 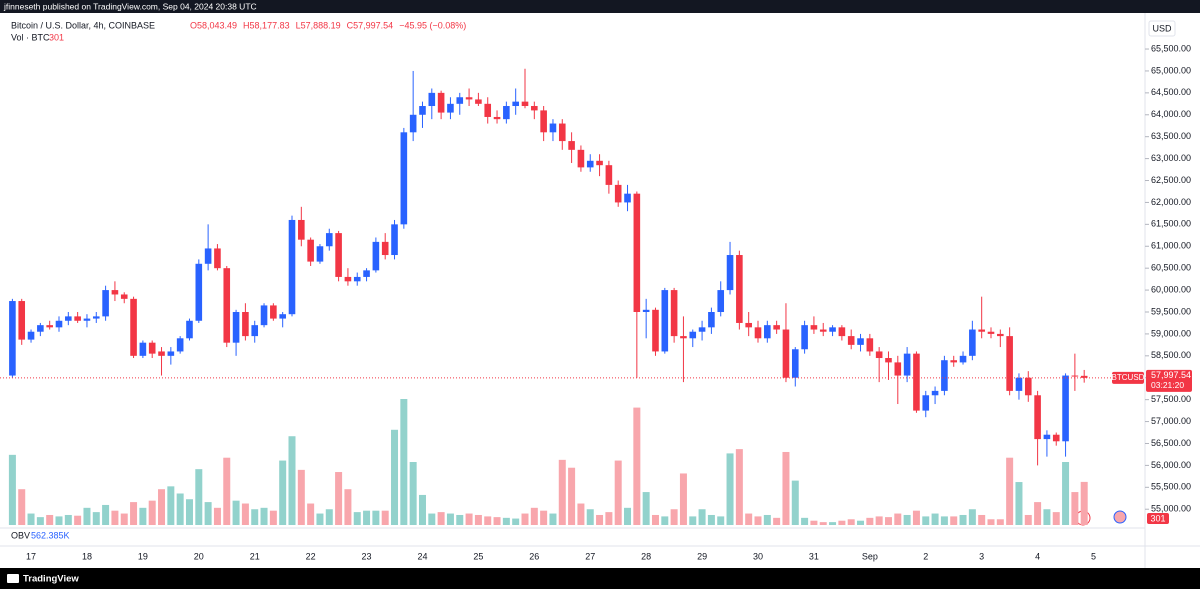 What do you see at coordinates (1171, 311) in the screenshot?
I see `y-tick-label: 59,500.00` at bounding box center [1171, 311].